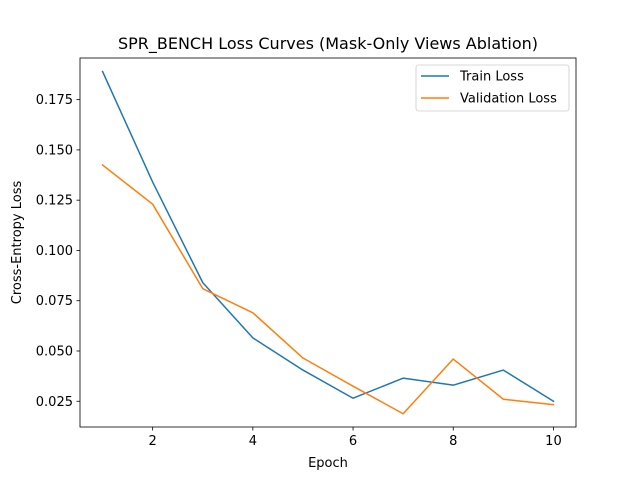 The image size is (640, 480). I want to click on y-axis: 0.025 0.050 0.075 0.100 0.125 0.150 0.175, so click(58, 251).